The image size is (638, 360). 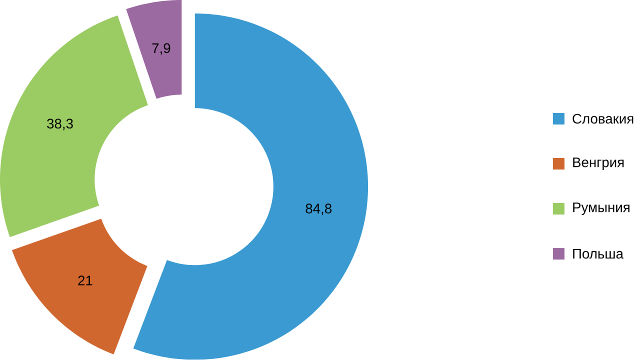 I want to click on legend-label: Словакия, so click(x=603, y=119).